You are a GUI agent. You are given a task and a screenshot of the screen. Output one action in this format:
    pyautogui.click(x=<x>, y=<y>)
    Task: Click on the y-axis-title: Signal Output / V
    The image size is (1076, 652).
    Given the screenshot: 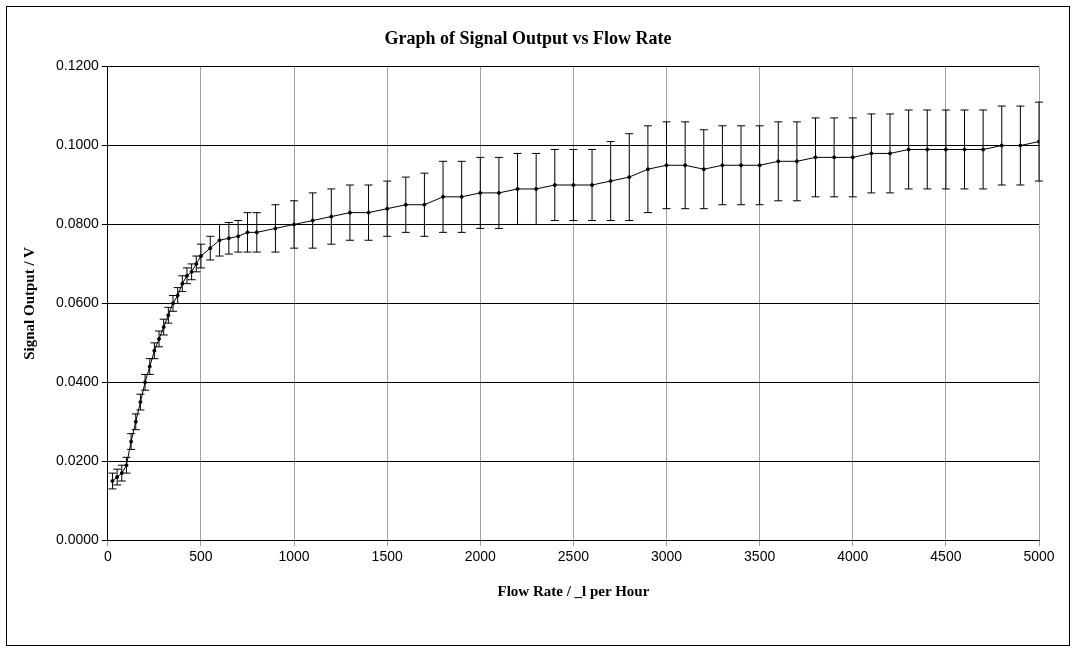 What is the action you would take?
    pyautogui.click(x=28, y=303)
    